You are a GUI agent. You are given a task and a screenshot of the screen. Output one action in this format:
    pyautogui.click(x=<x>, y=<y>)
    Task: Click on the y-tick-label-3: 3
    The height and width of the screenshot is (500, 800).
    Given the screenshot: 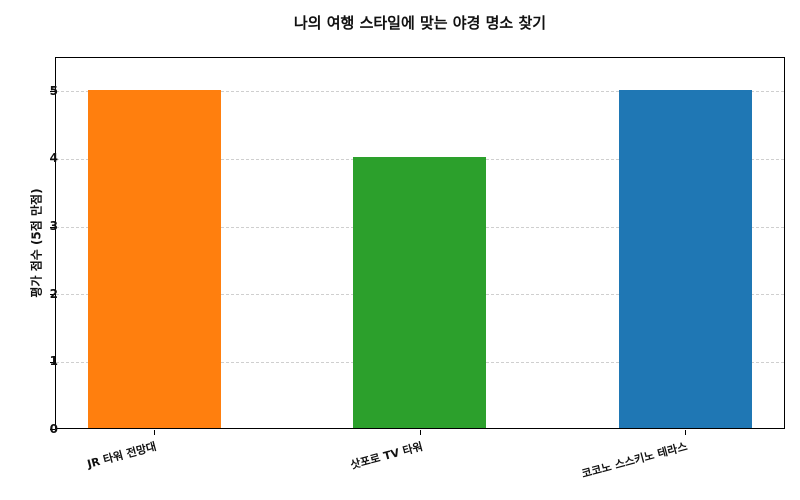 What is the action you would take?
    pyautogui.click(x=53, y=226)
    